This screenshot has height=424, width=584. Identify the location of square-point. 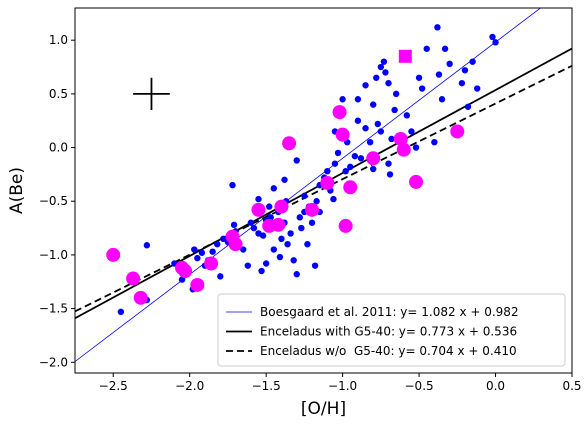
(405, 56).